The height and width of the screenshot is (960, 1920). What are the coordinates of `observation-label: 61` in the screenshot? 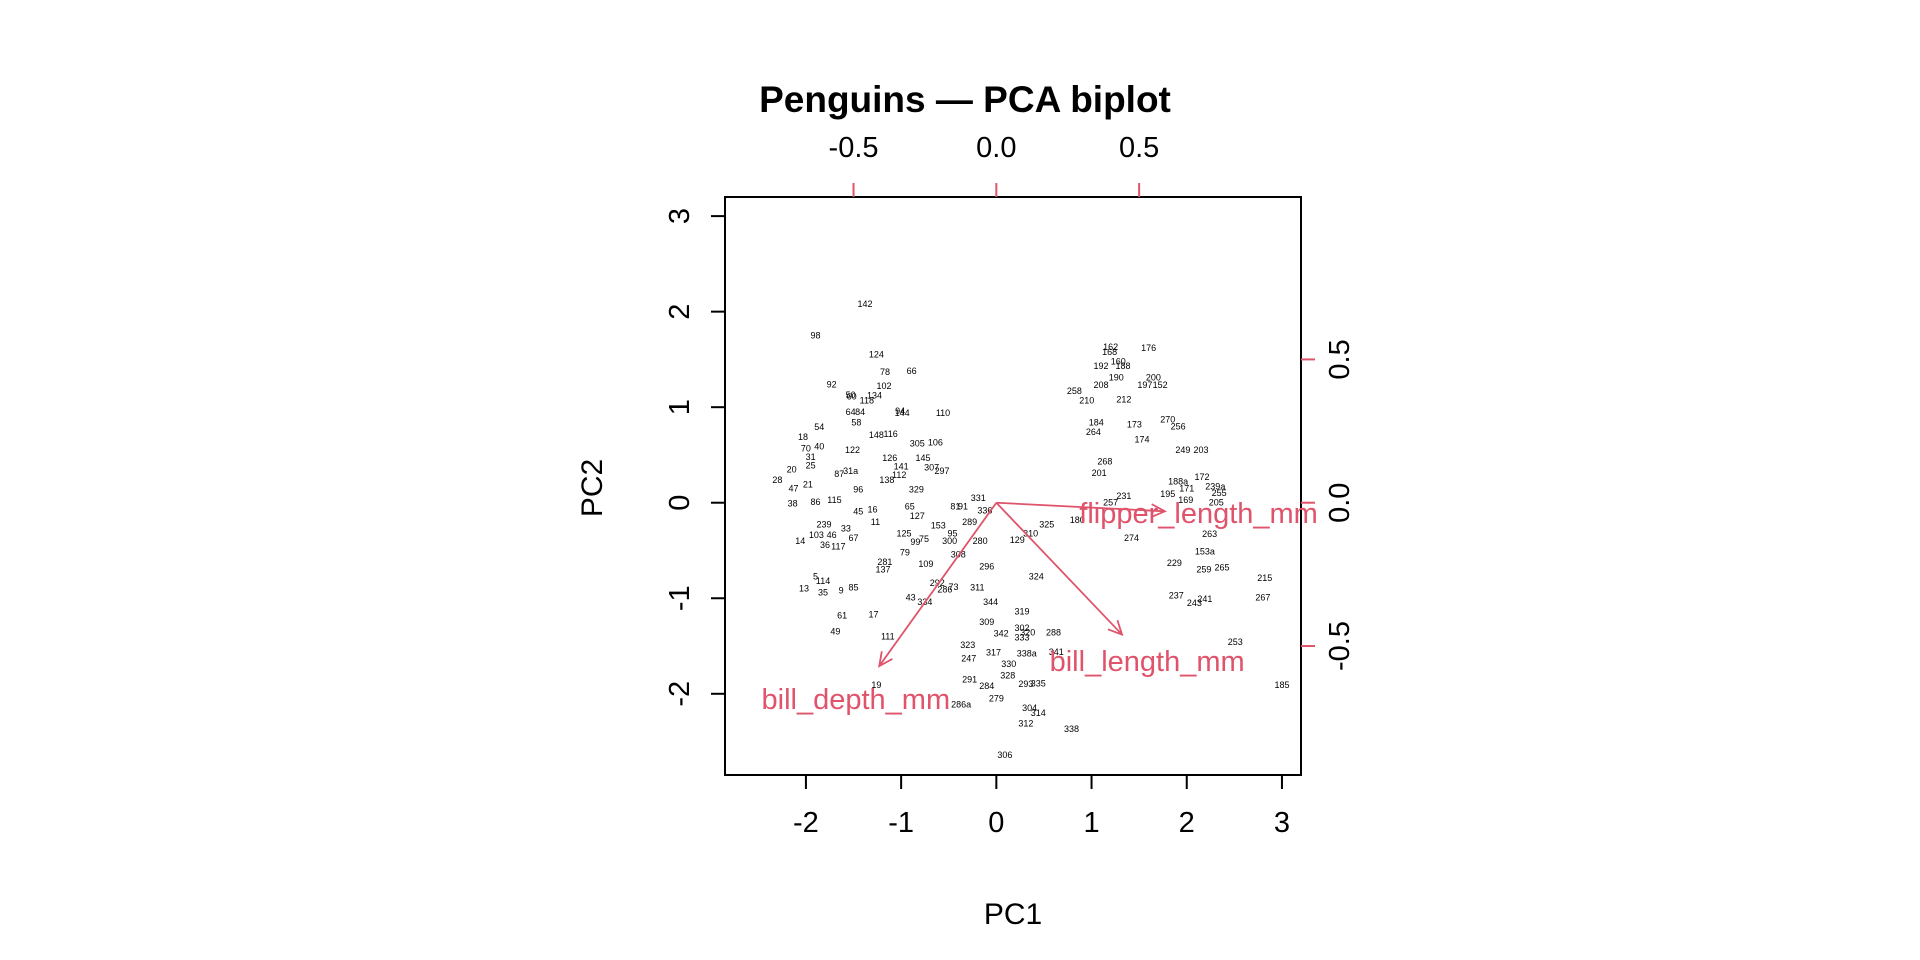 It's located at (842, 615).